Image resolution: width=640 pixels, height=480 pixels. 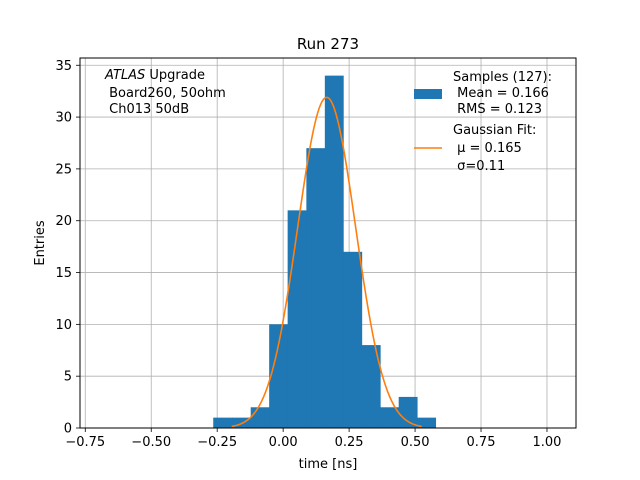 What do you see at coordinates (147, 109) in the screenshot?
I see `annotation-line3: Ch013 50dB` at bounding box center [147, 109].